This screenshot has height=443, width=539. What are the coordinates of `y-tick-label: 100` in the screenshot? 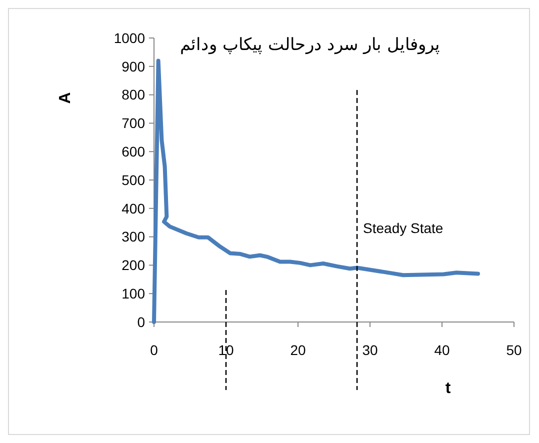 It's located at (134, 294).